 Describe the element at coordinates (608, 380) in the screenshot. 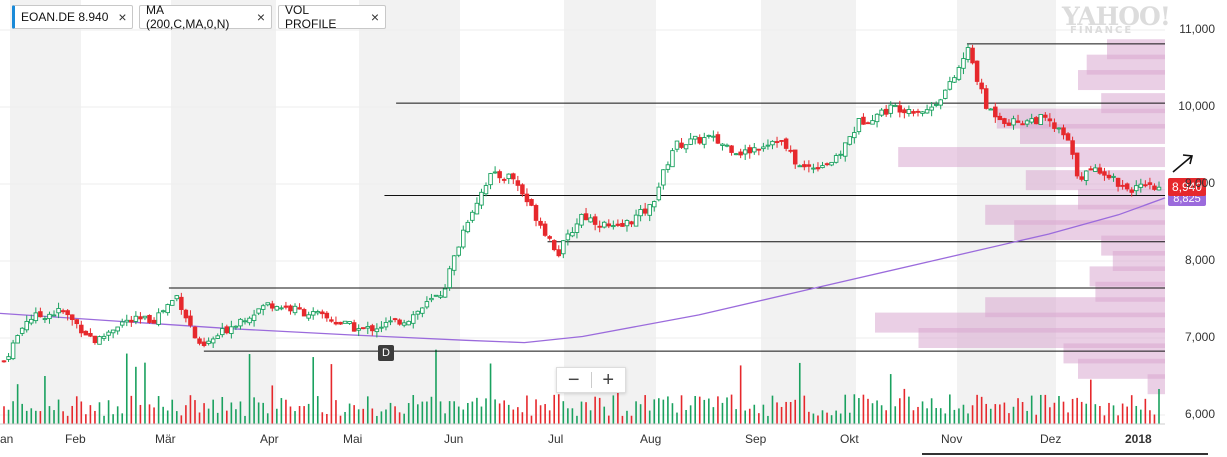

I see `zoom-in-button: +` at that location.